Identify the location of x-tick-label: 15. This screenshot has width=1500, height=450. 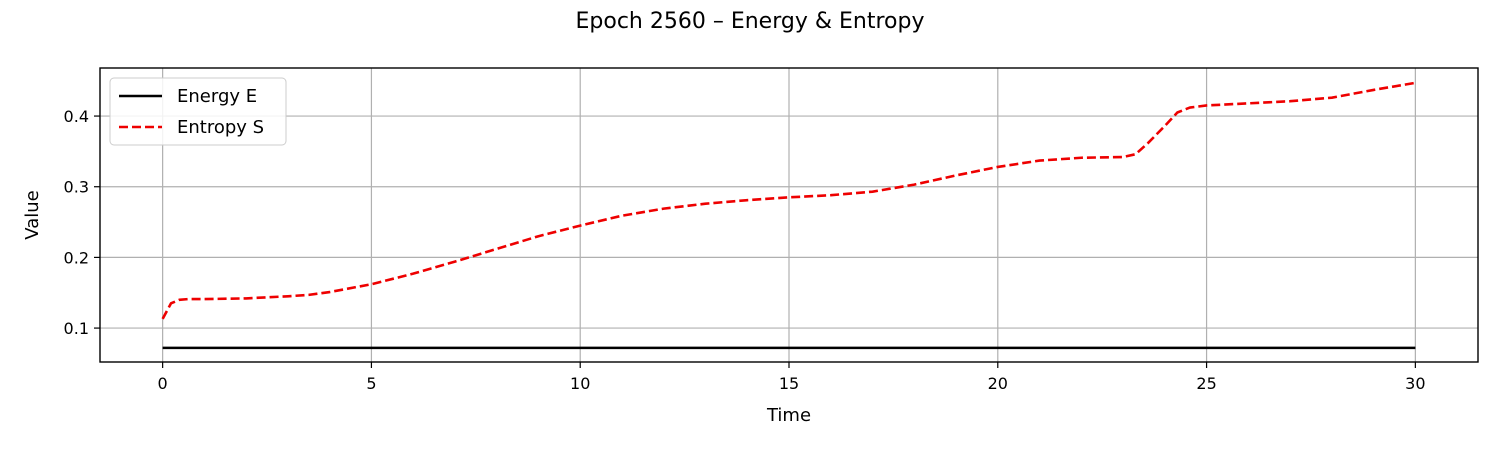
(789, 383).